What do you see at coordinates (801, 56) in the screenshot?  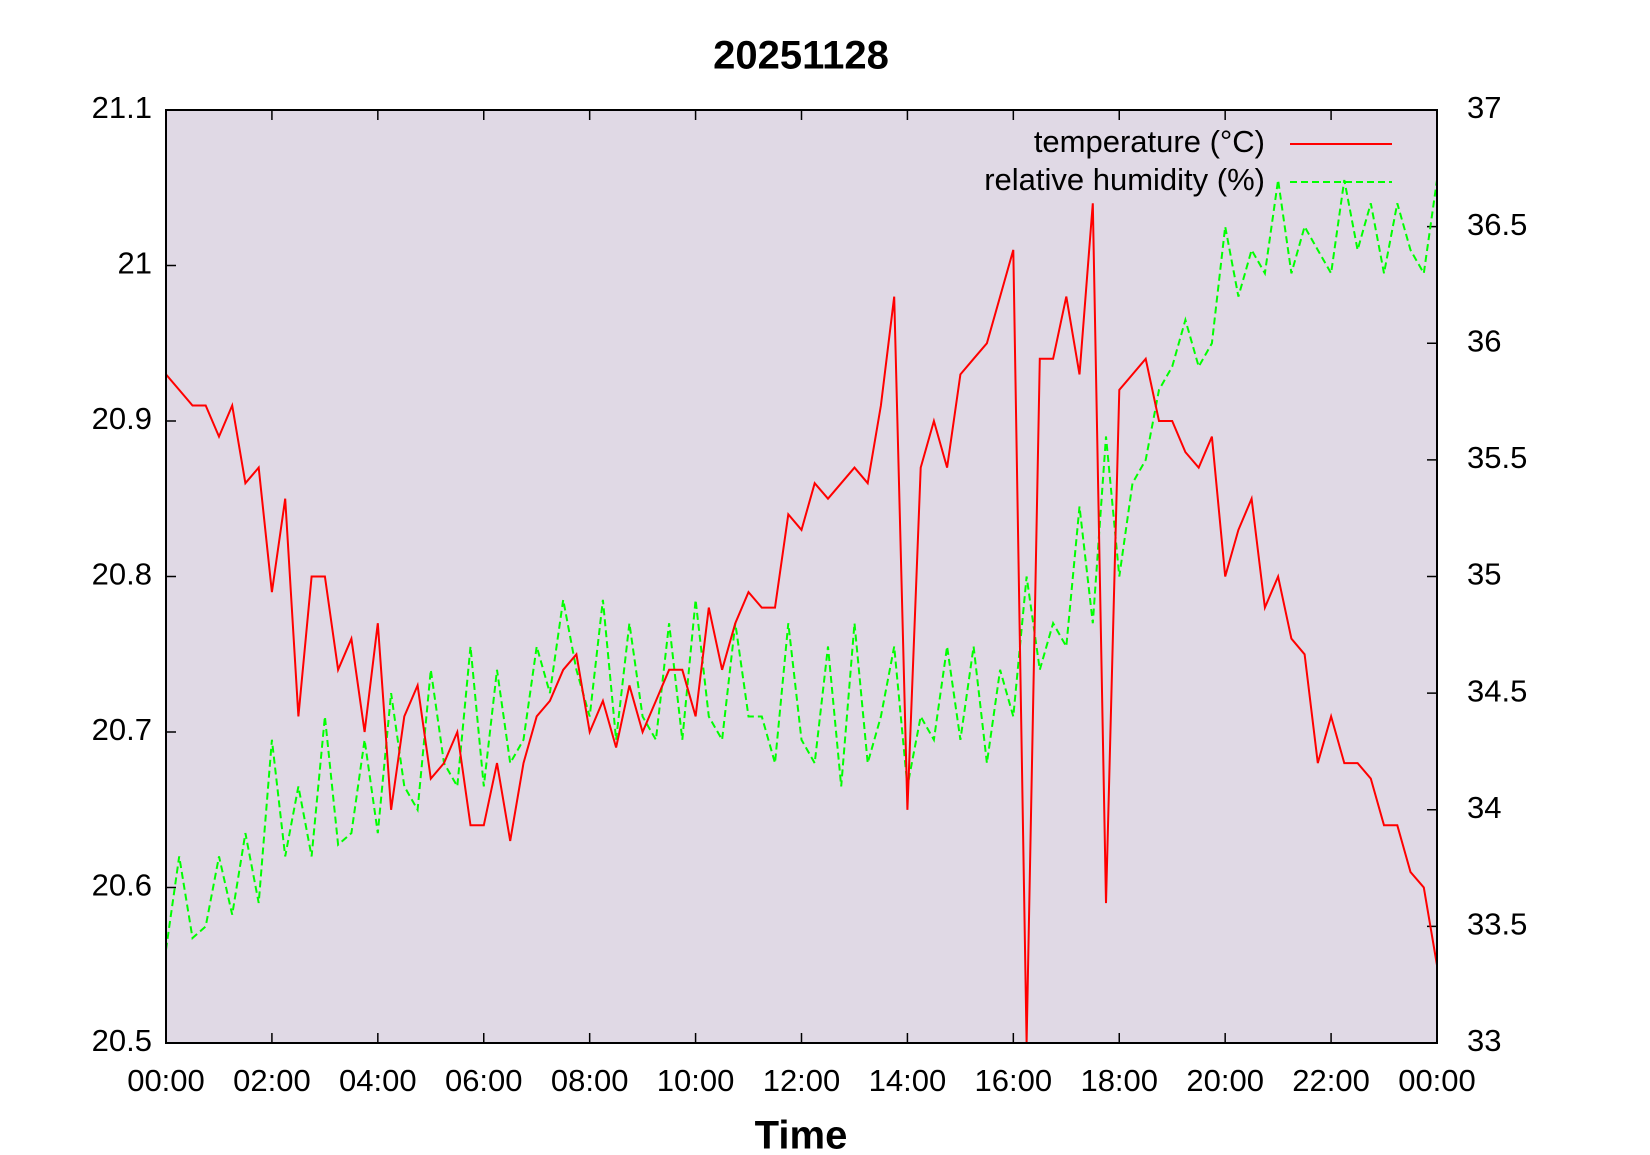 I see `chart-title: 20251128` at bounding box center [801, 56].